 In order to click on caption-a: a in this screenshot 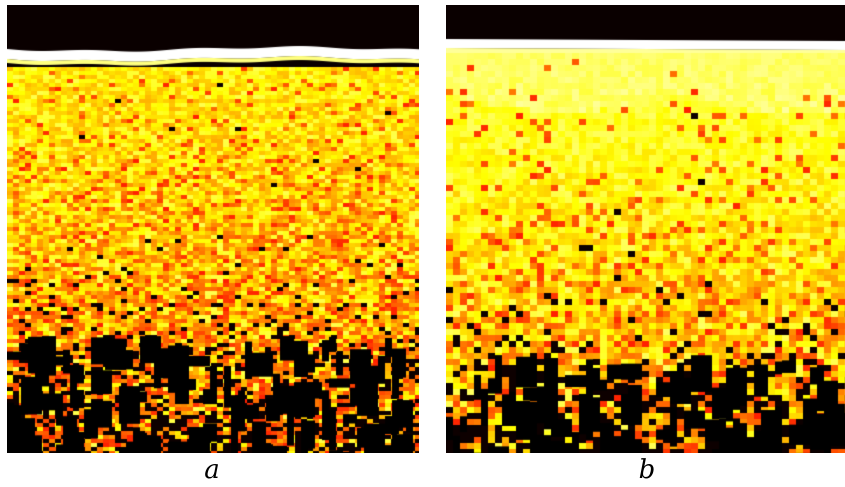, I will do `click(212, 470)`.